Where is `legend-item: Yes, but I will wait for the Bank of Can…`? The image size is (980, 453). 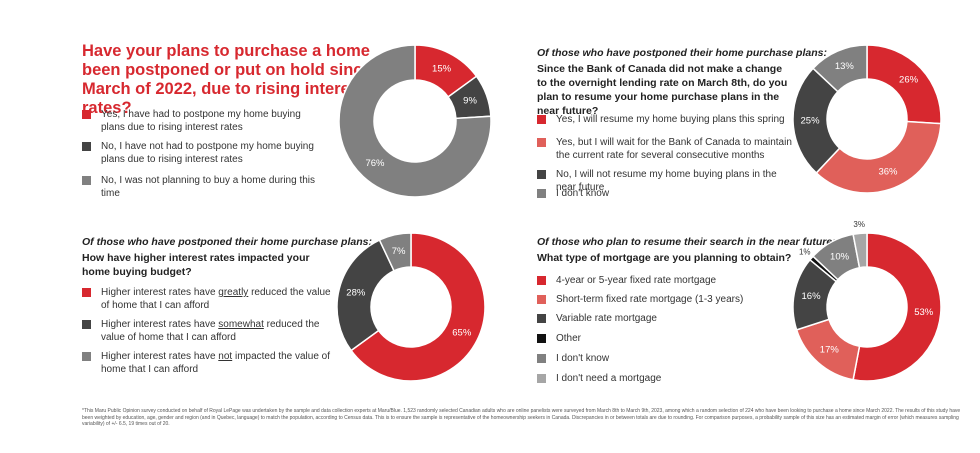 legend-item: Yes, but I will wait for the Bank of Can… is located at coordinates (664, 149).